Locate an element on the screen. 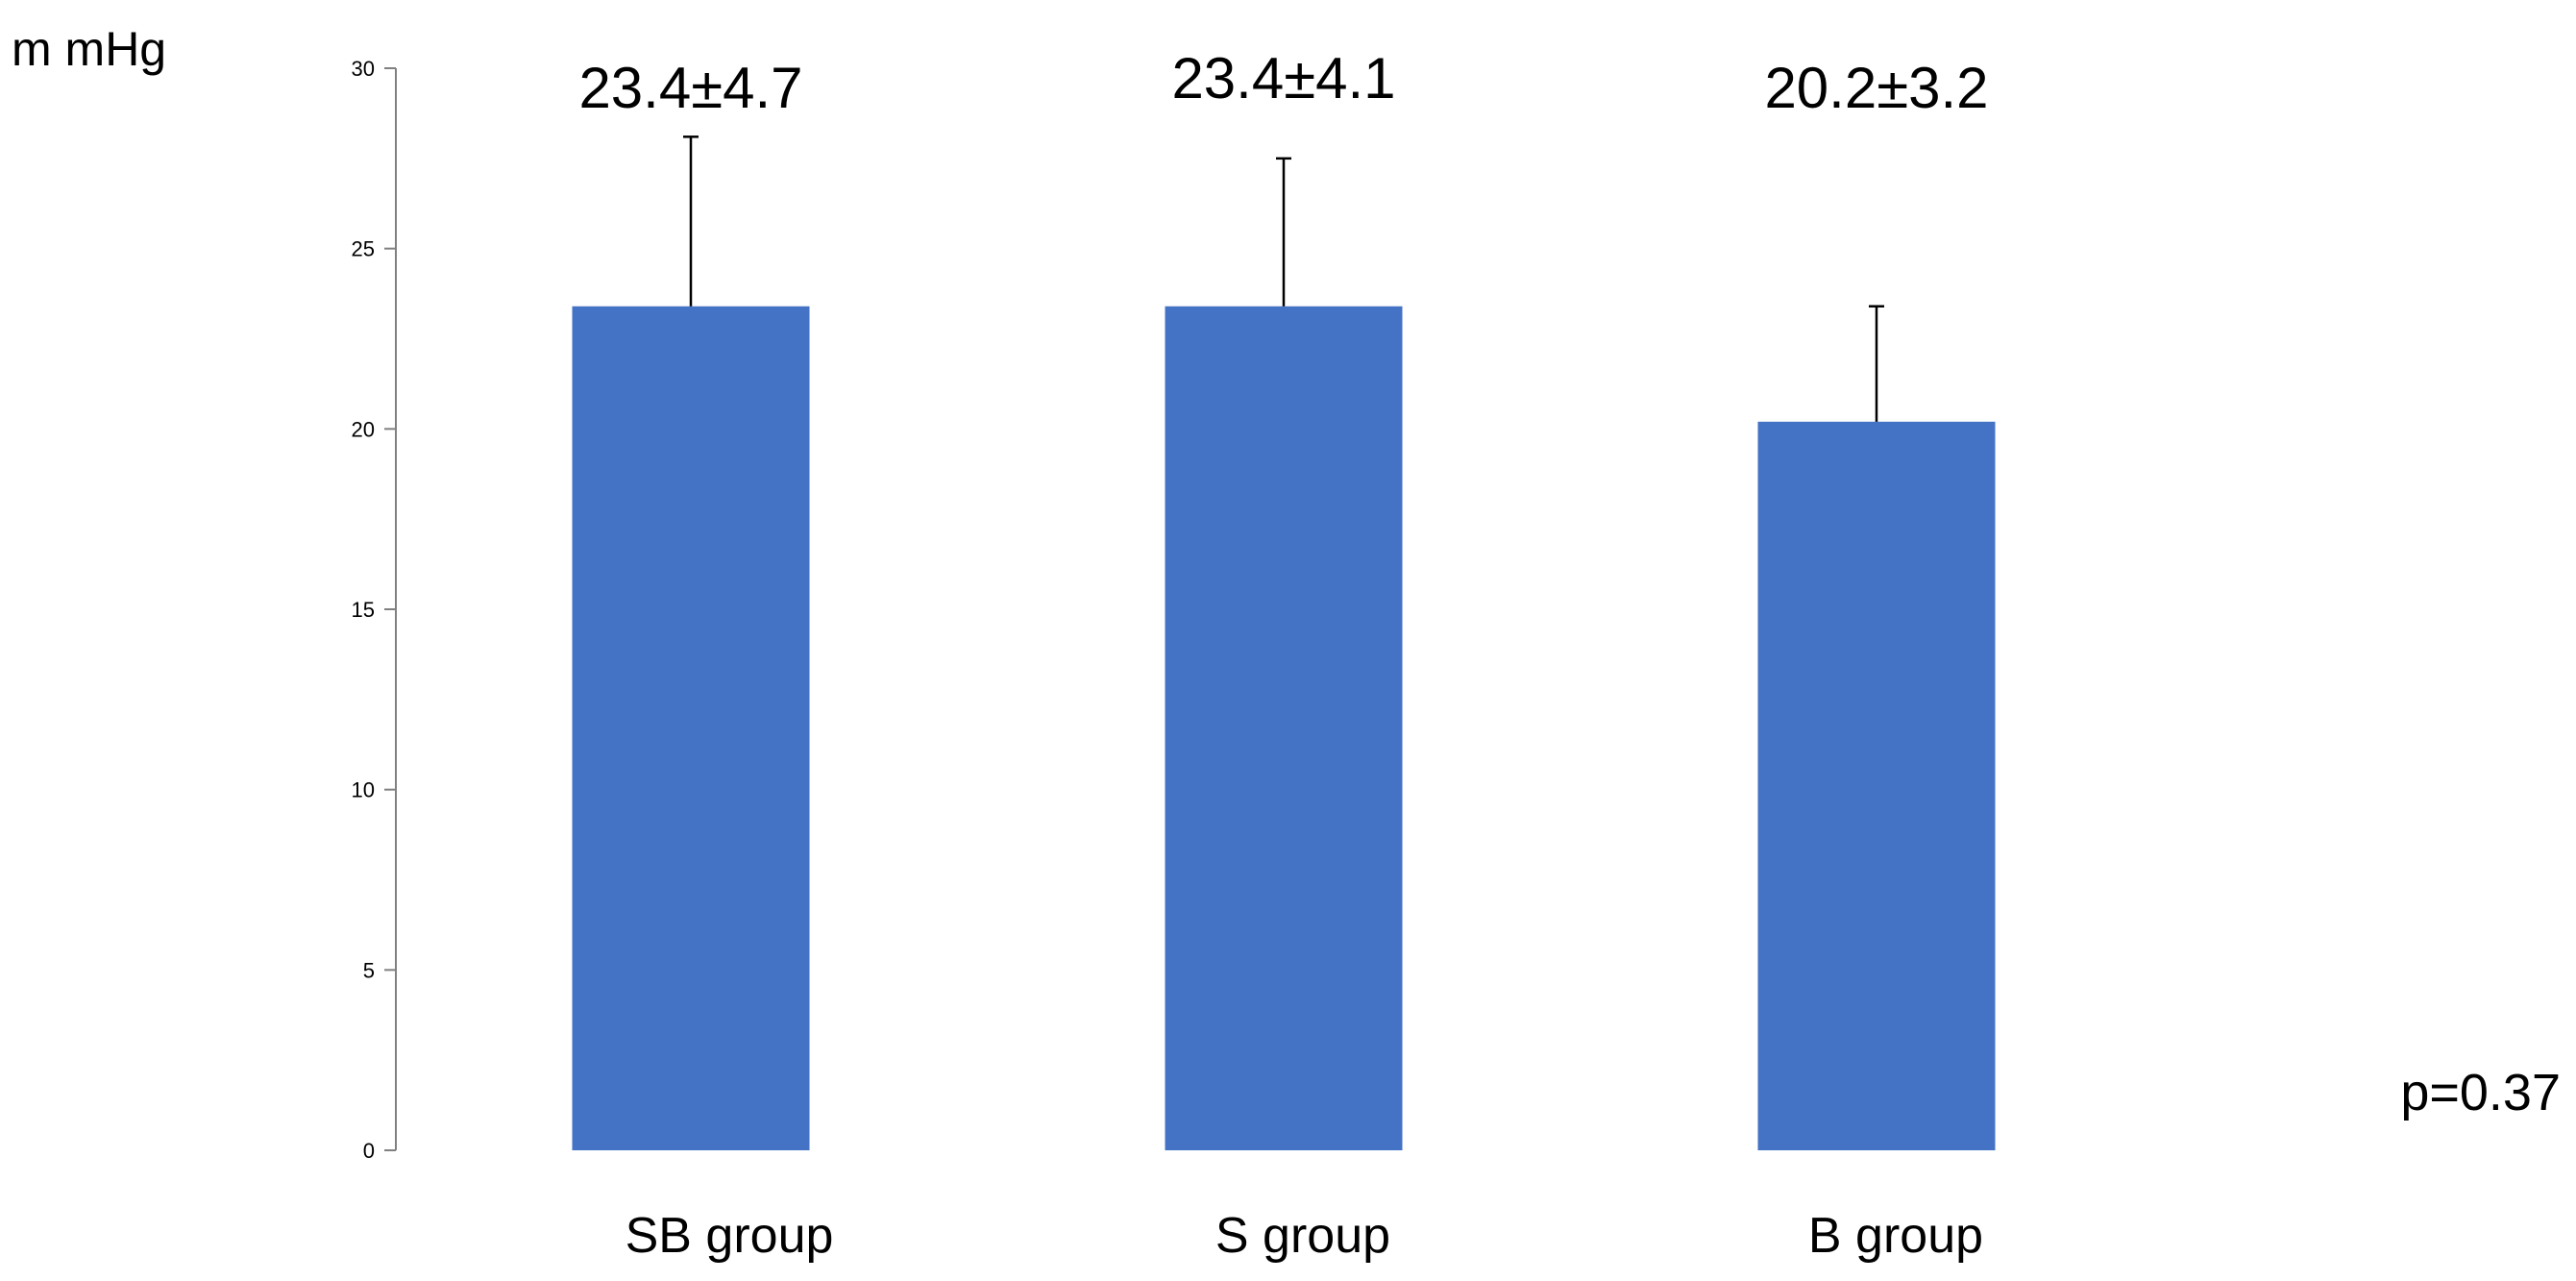 The image size is (2576, 1281). y-tick-label: 0 is located at coordinates (369, 1151).